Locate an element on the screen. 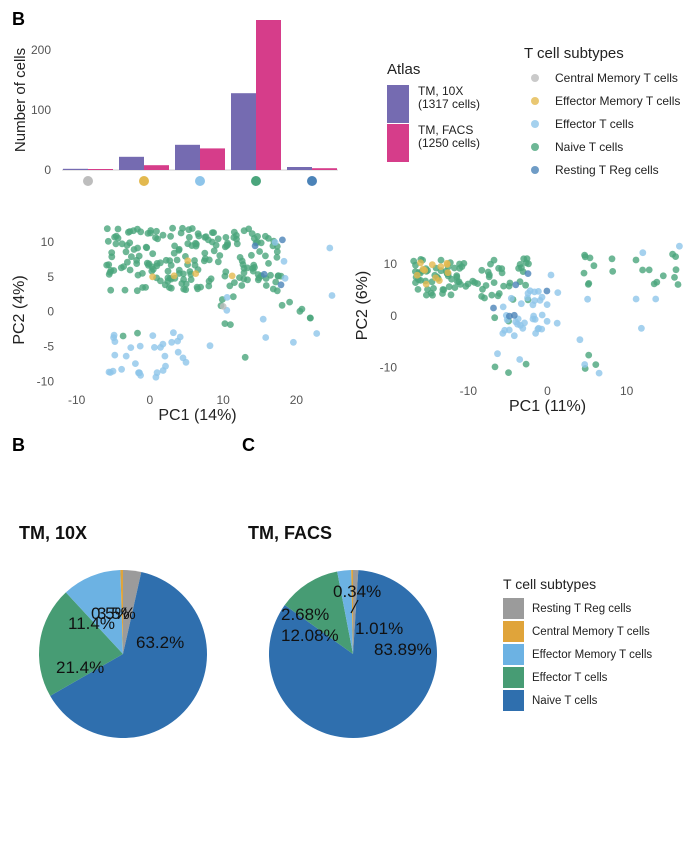  subtype-legend-label: Central Memory T cells is located at coordinates (616, 78).